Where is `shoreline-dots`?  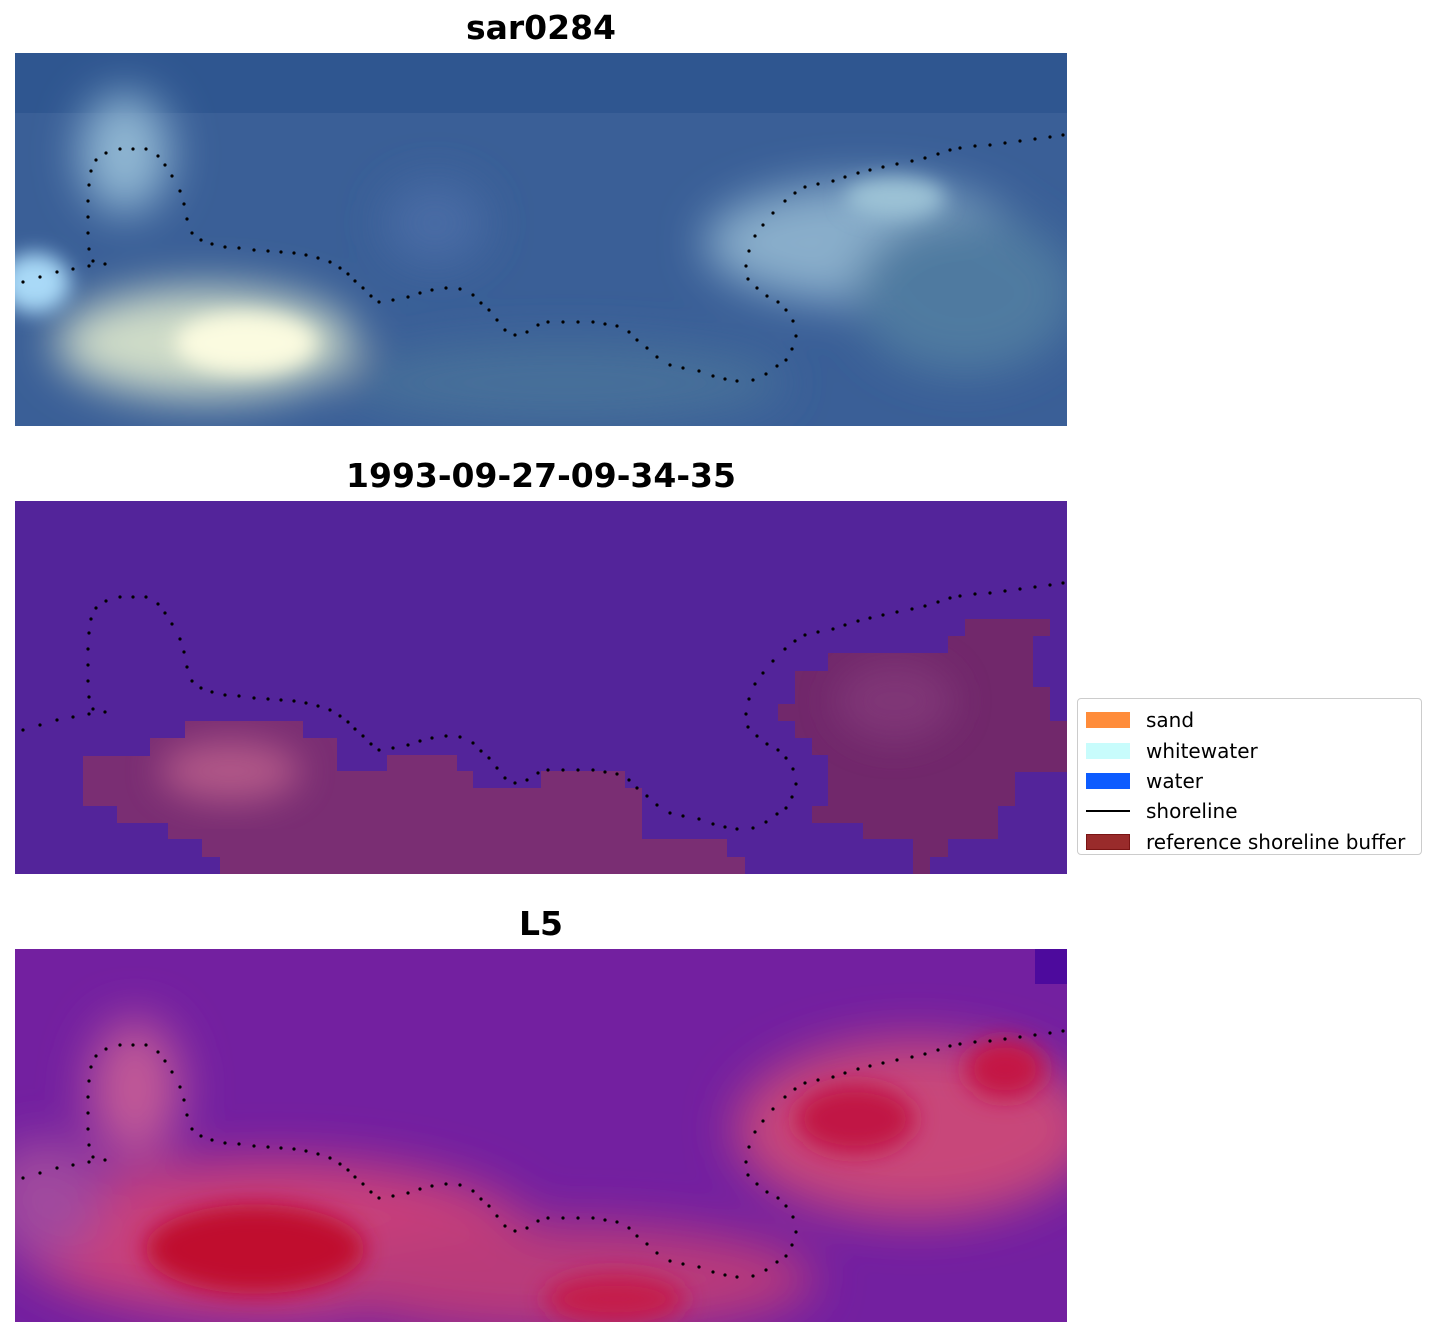
shoreline-dots is located at coordinates (543, 706).